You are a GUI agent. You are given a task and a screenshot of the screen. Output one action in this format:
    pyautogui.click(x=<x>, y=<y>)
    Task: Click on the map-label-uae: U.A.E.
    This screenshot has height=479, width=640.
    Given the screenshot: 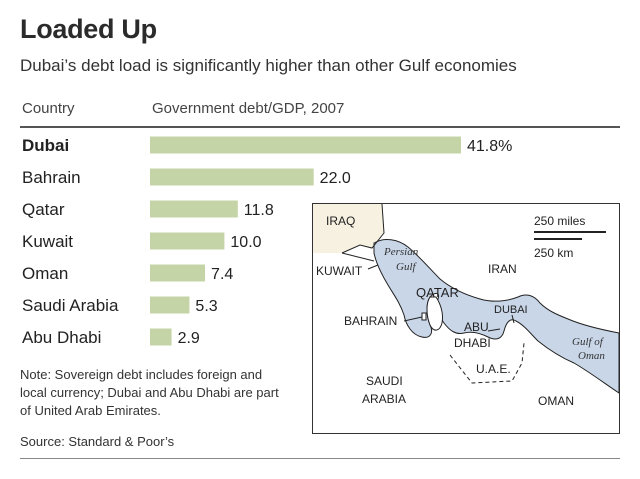 What is the action you would take?
    pyautogui.click(x=493, y=369)
    